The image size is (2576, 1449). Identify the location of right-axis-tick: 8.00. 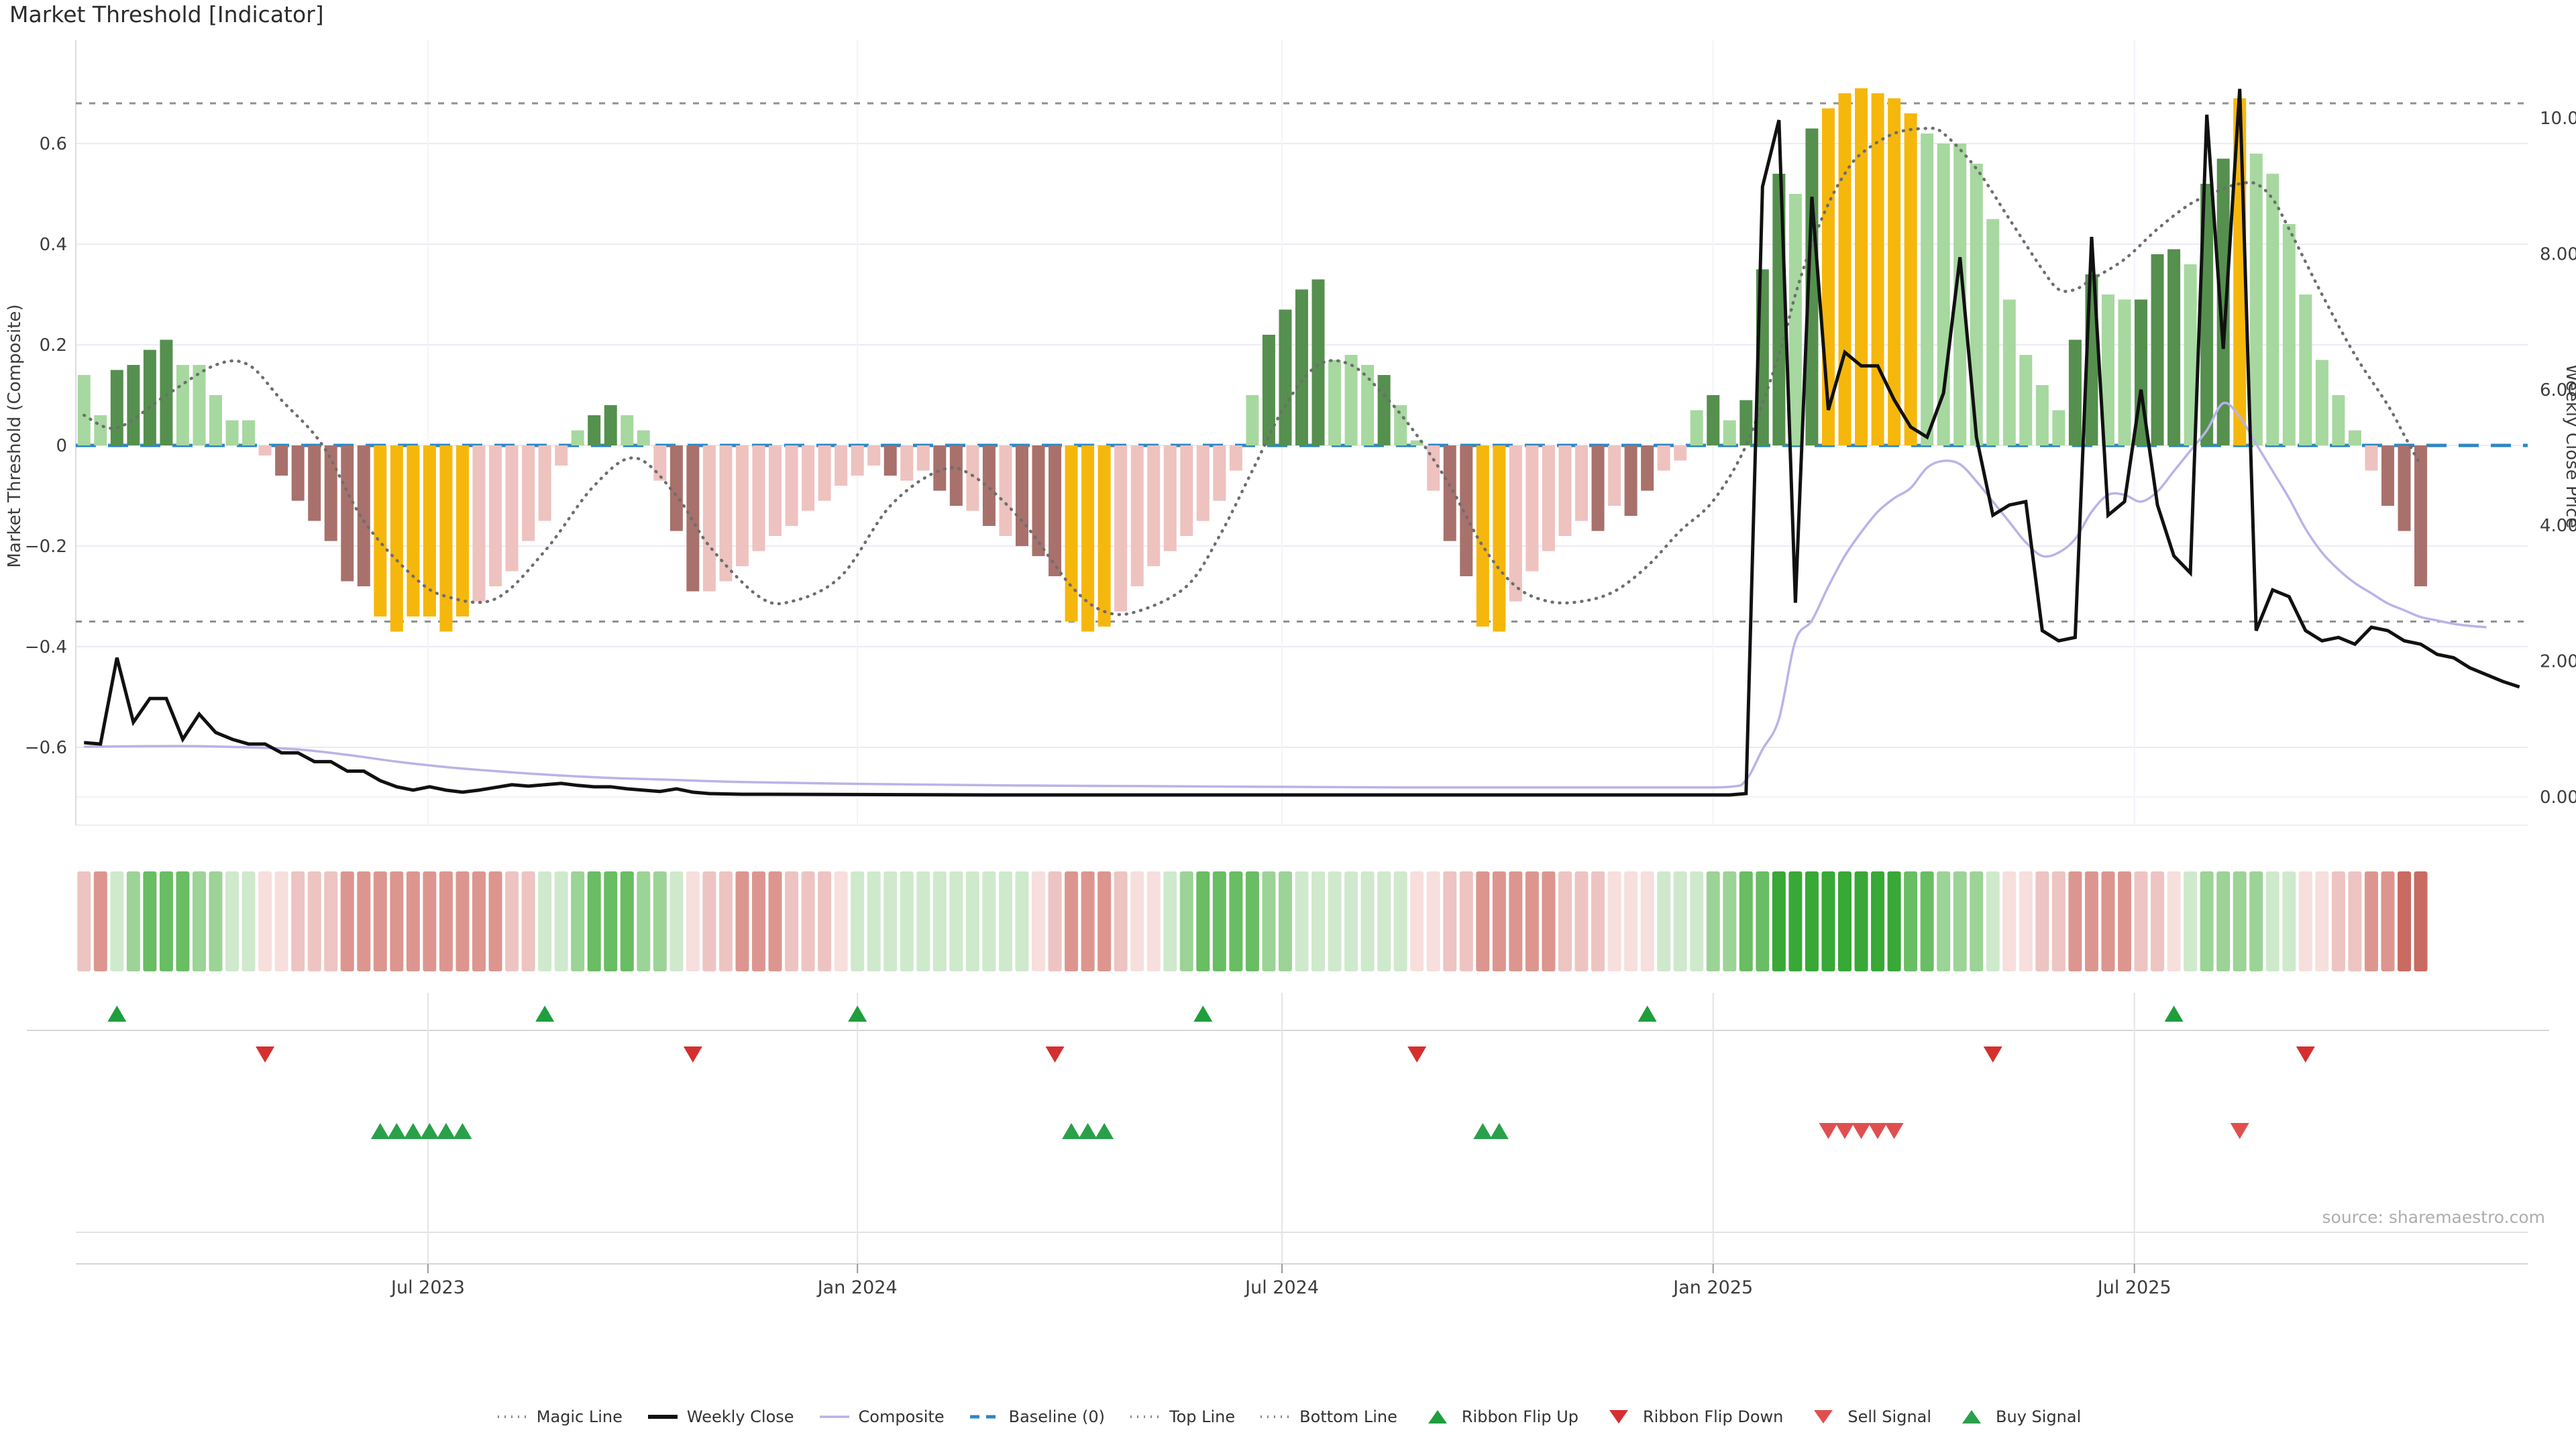
(2558, 254).